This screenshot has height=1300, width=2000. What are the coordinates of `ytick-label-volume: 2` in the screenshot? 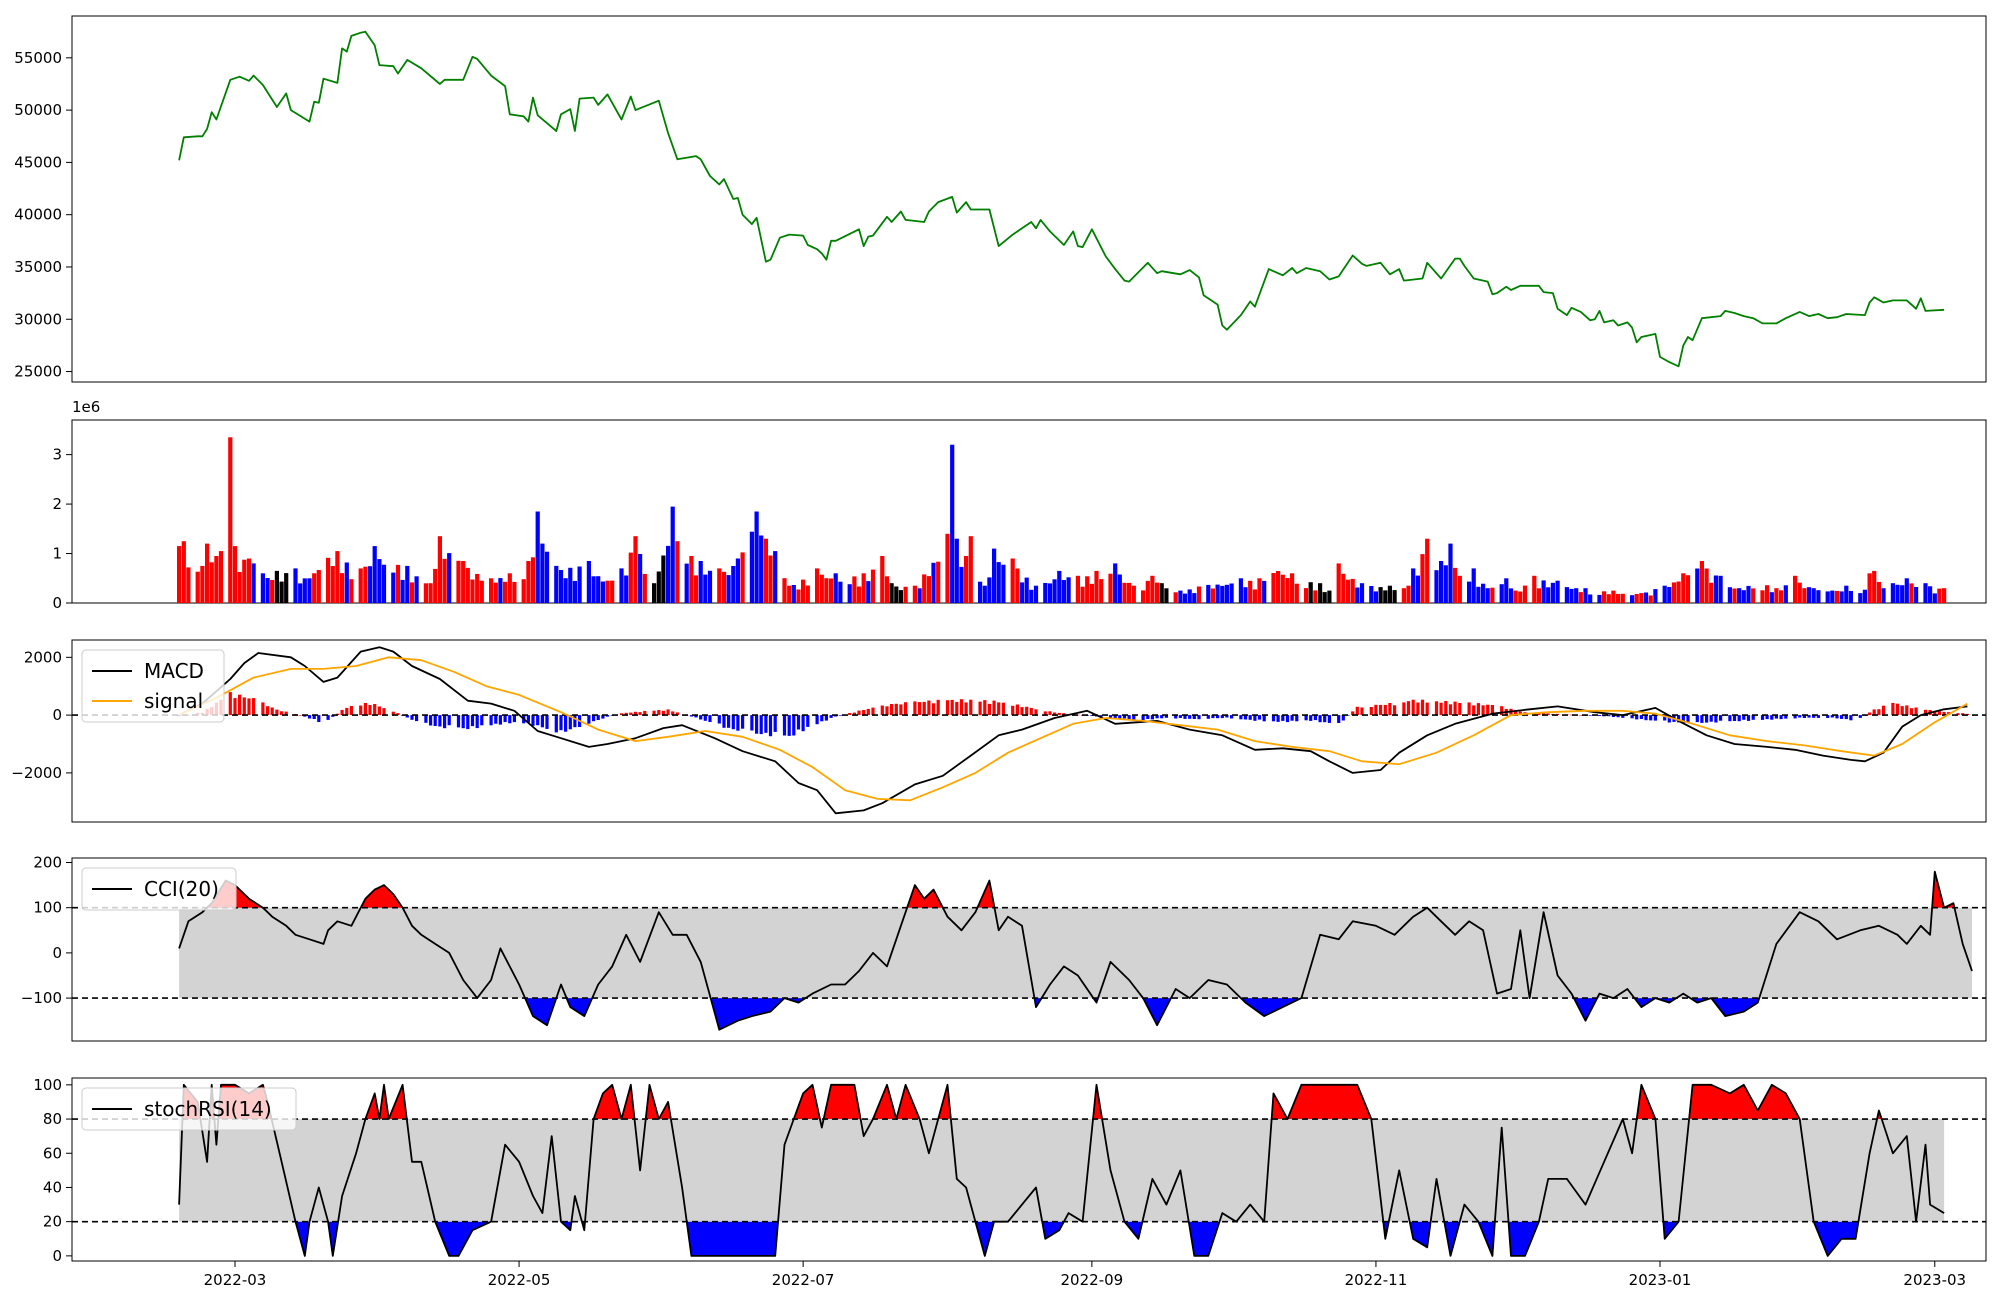 It's located at (57, 504).